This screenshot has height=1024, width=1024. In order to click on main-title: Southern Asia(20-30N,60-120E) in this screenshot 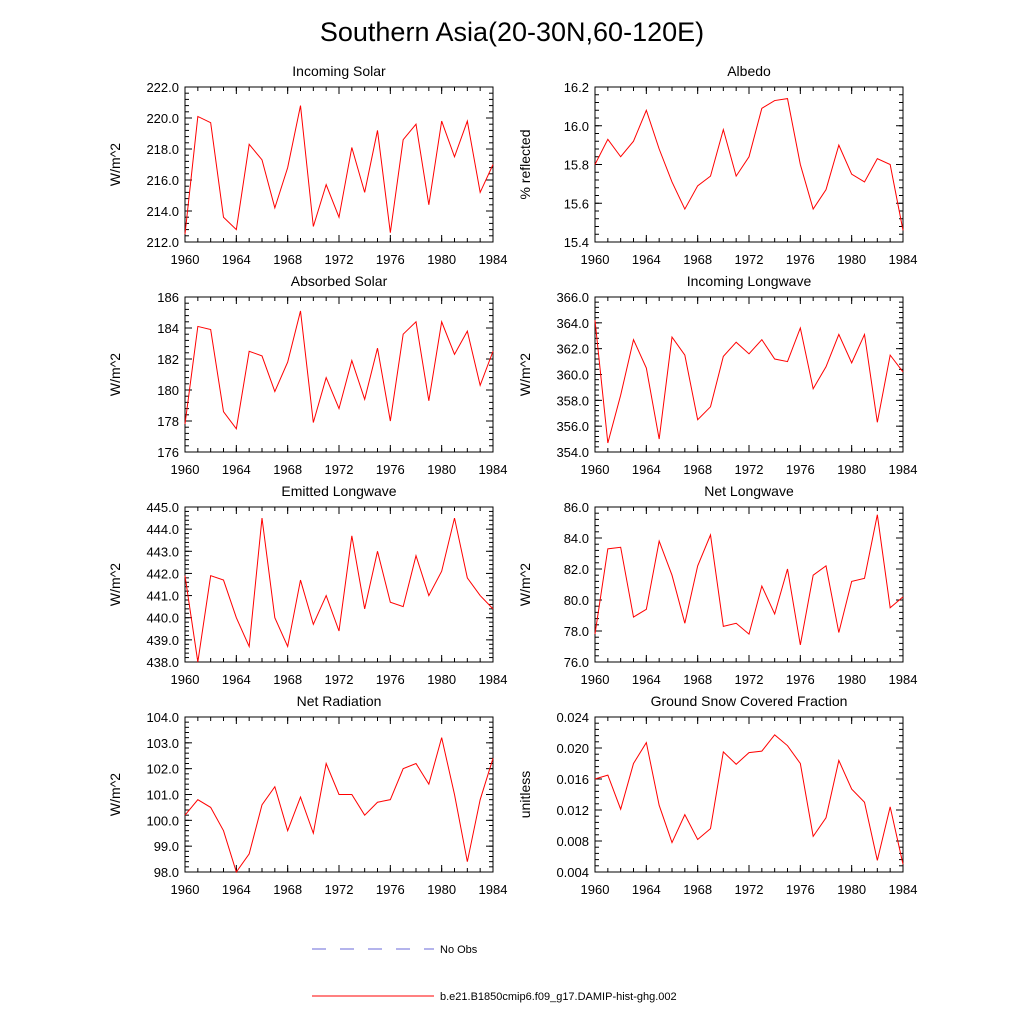, I will do `click(512, 32)`.